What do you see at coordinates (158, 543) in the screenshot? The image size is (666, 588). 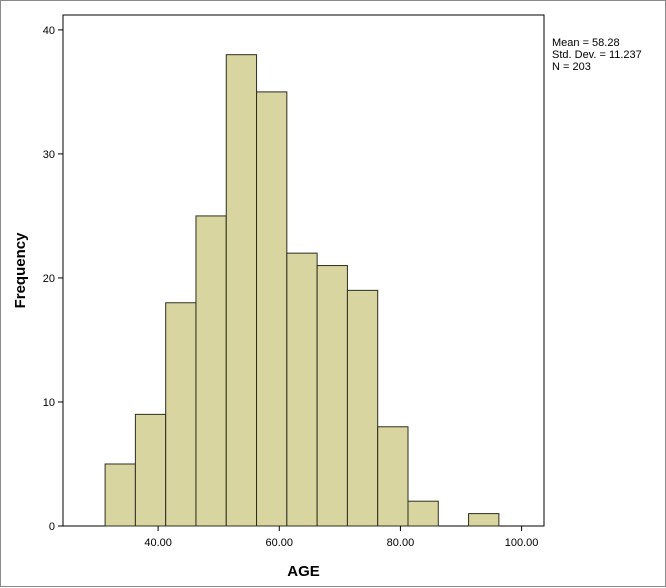 I see `x-tick-label-0: 40.00` at bounding box center [158, 543].